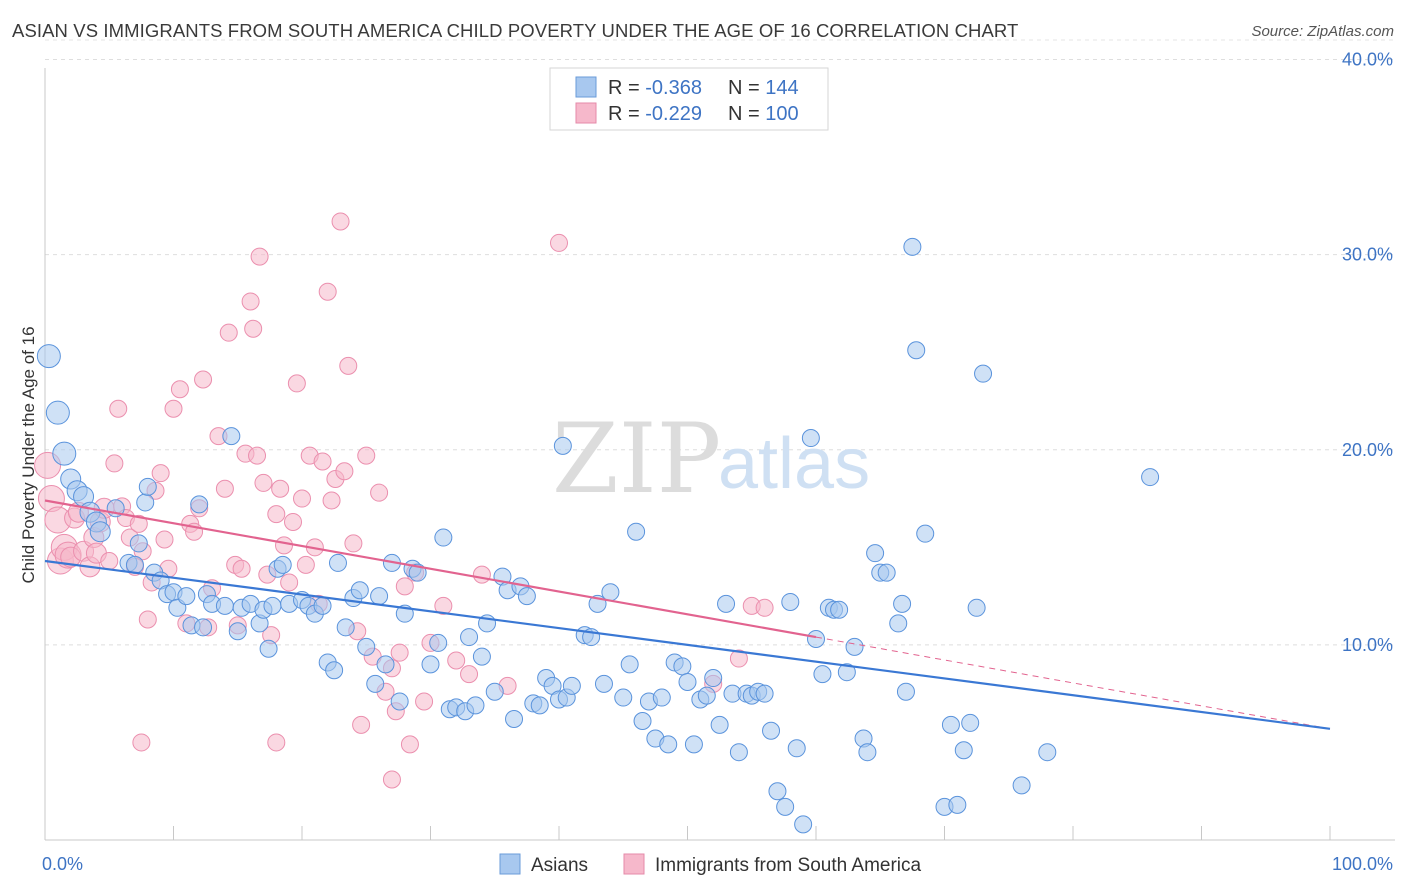  Describe the element at coordinates (28, 454) in the screenshot. I see `y-axis-label: Child Poverty Under the Age of 16` at that location.